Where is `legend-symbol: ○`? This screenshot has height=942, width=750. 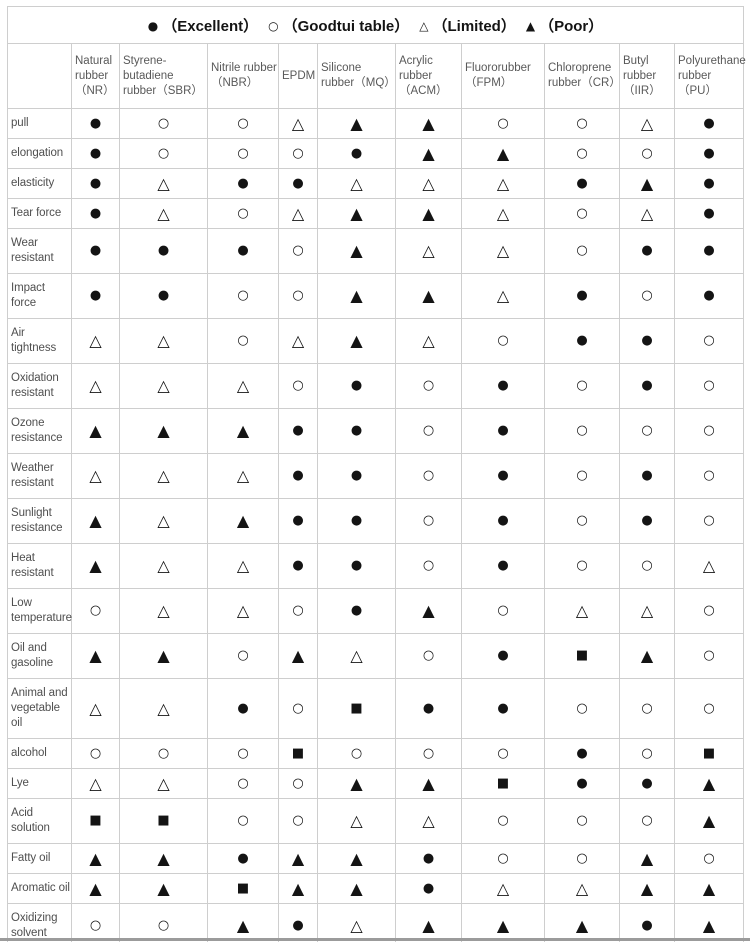 legend-symbol: ○ is located at coordinates (273, 25).